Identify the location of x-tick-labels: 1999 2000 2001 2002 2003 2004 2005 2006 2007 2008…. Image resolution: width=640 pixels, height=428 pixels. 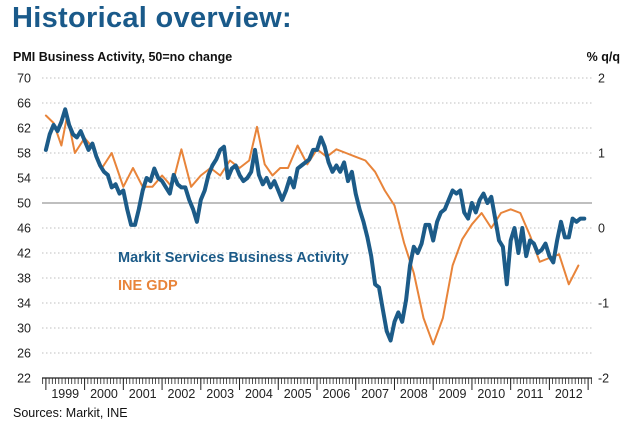
(316, 394).